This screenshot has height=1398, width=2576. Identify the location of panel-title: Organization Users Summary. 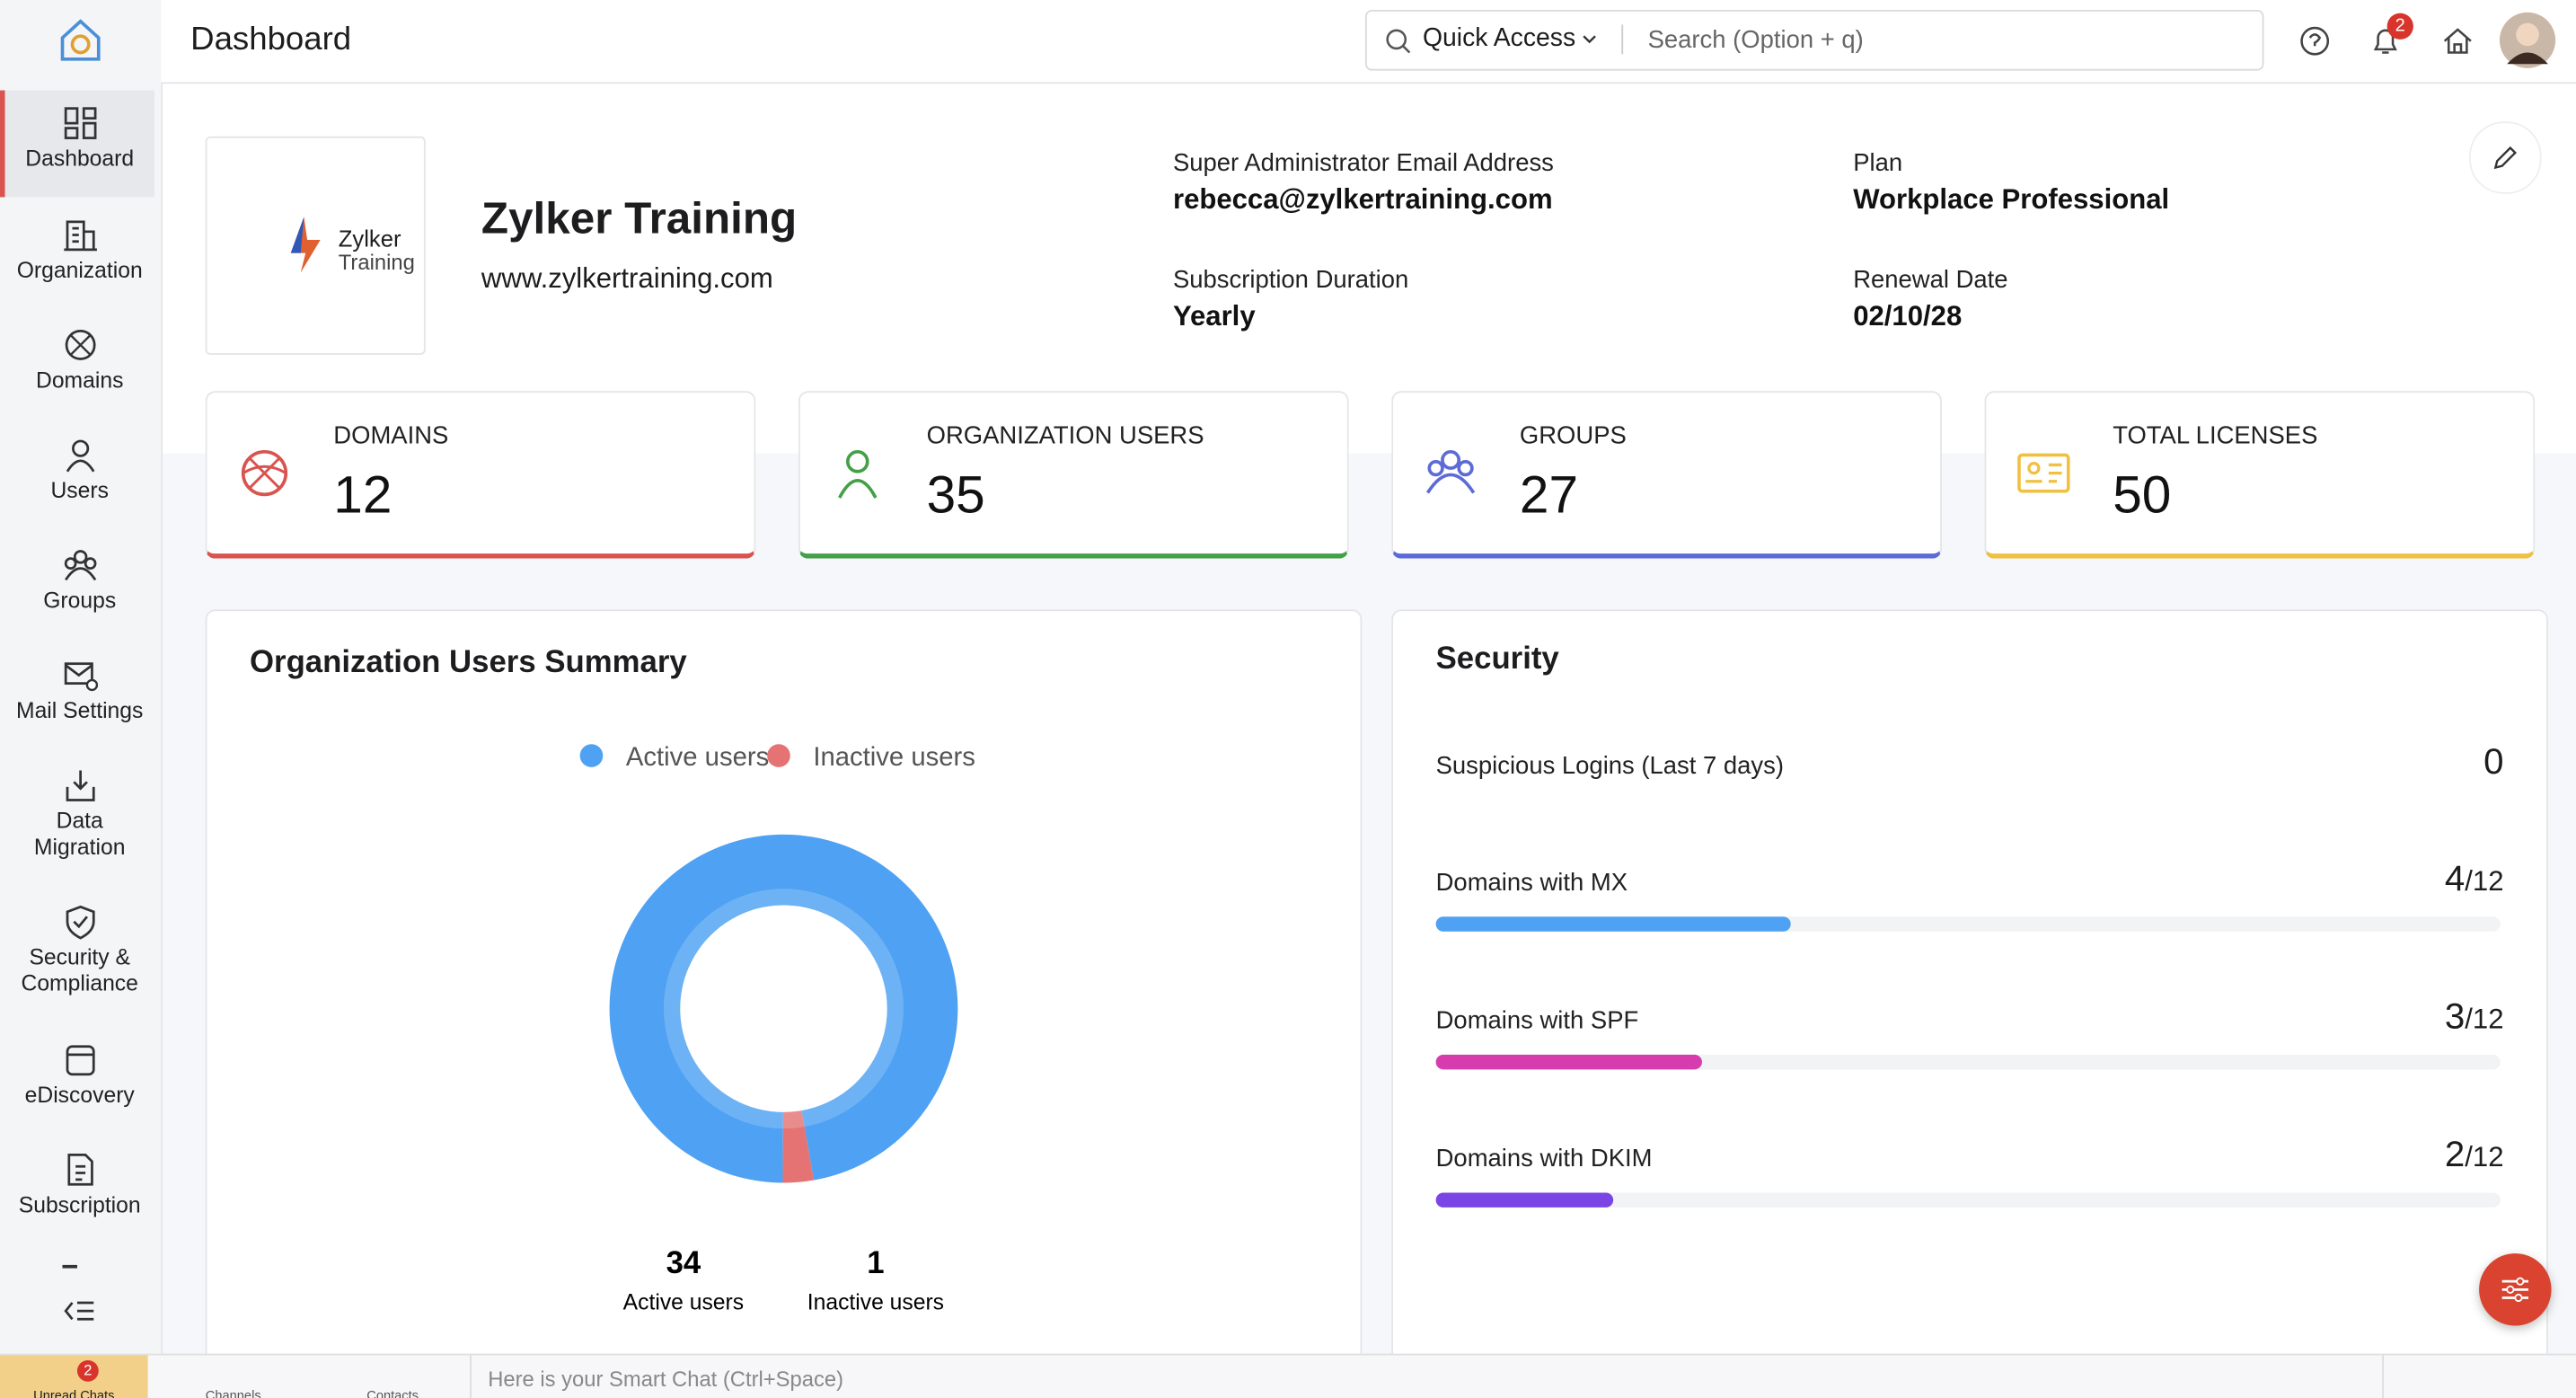
(468, 663).